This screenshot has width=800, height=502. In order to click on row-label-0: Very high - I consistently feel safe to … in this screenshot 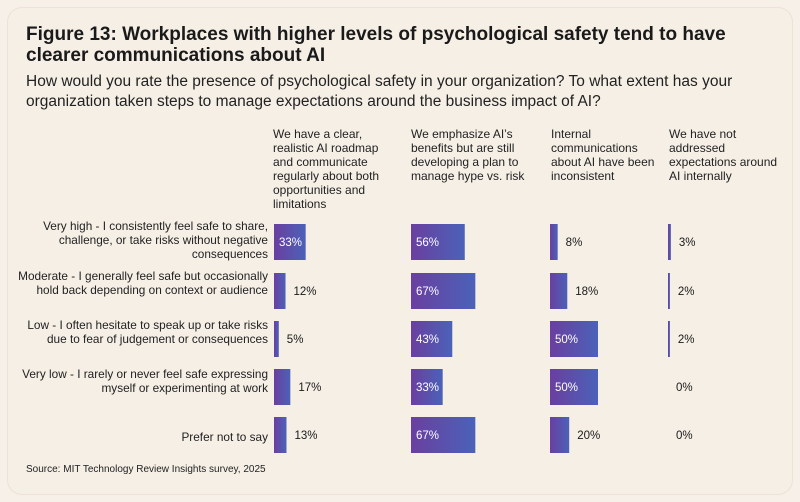, I will do `click(155, 240)`.